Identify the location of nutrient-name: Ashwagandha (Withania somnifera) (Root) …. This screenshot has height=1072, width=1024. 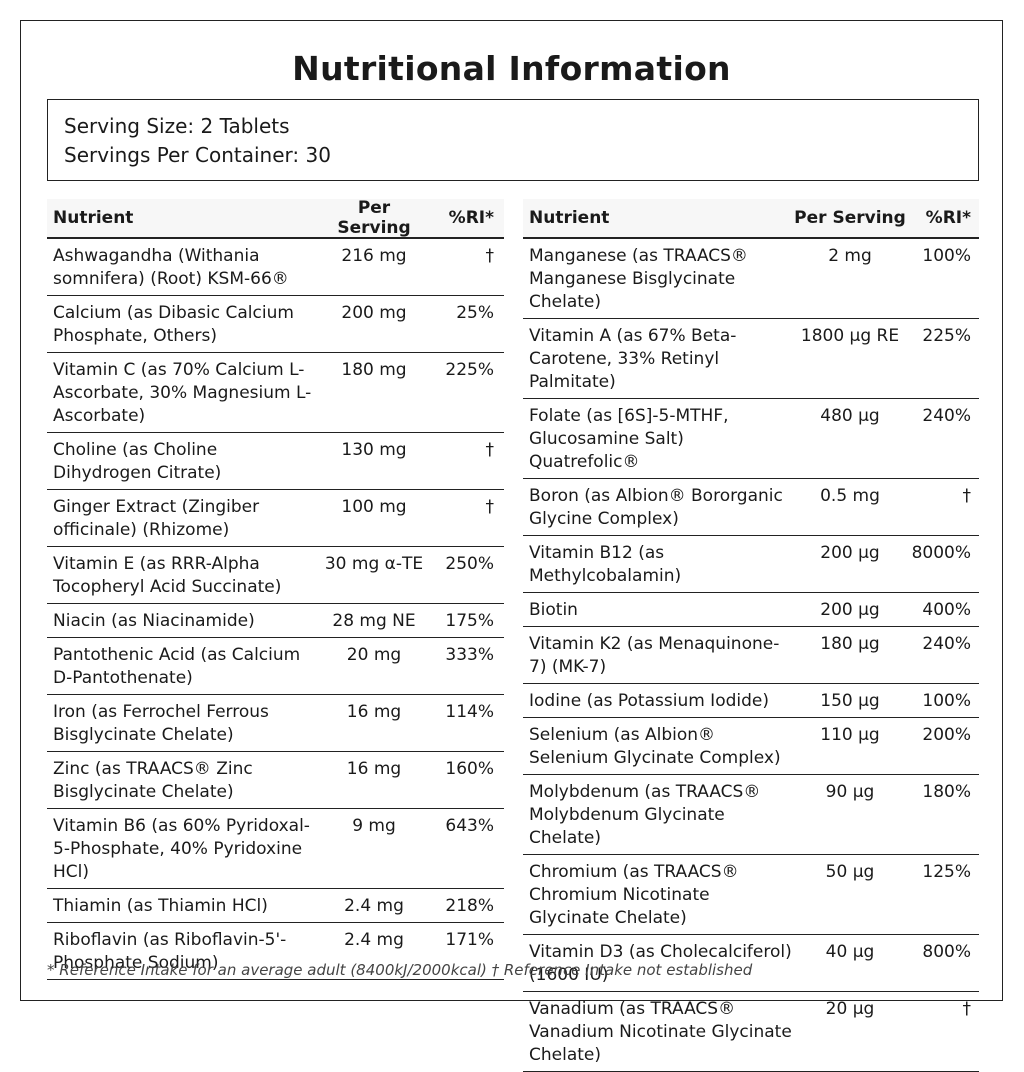
(171, 267).